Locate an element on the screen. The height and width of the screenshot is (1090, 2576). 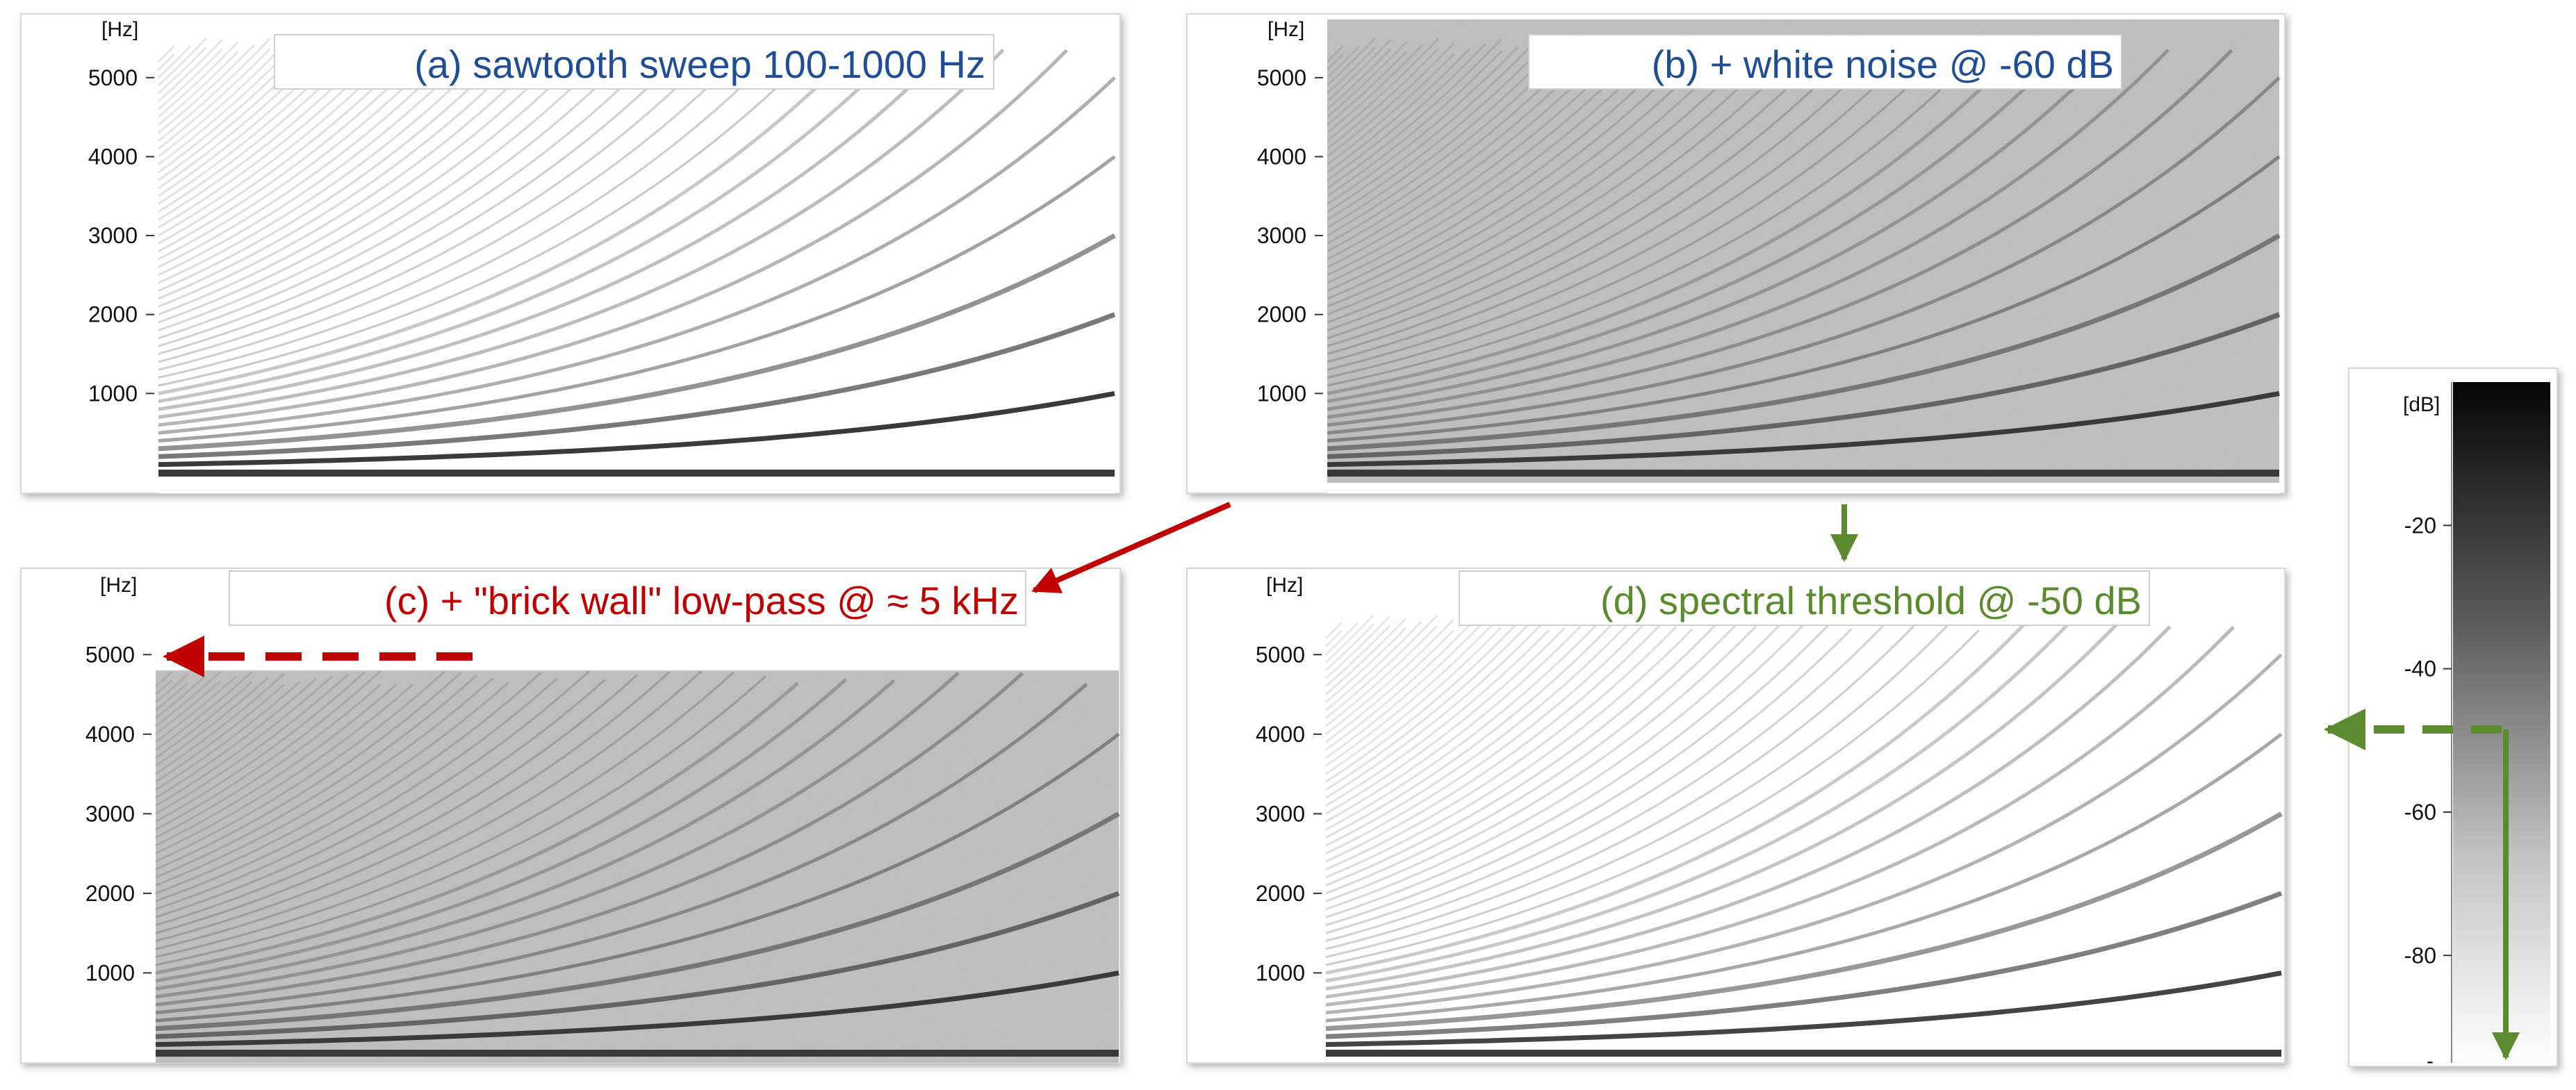
plot-background is located at coordinates (1803, 850).